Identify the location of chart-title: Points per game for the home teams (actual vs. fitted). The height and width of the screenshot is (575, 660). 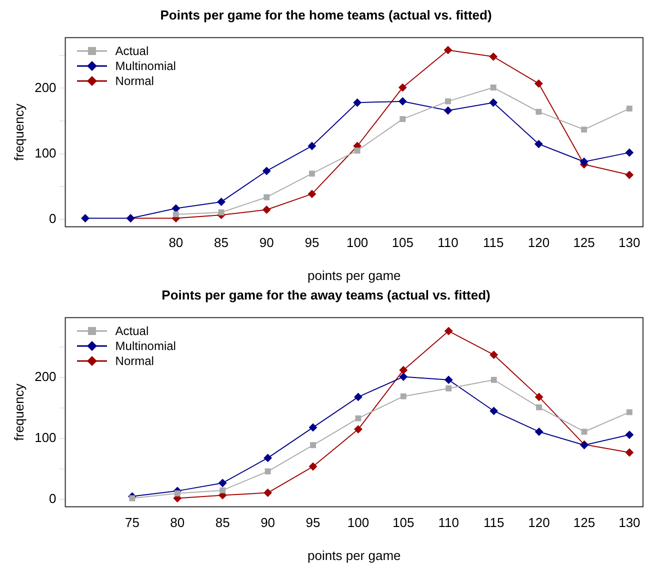
(326, 14).